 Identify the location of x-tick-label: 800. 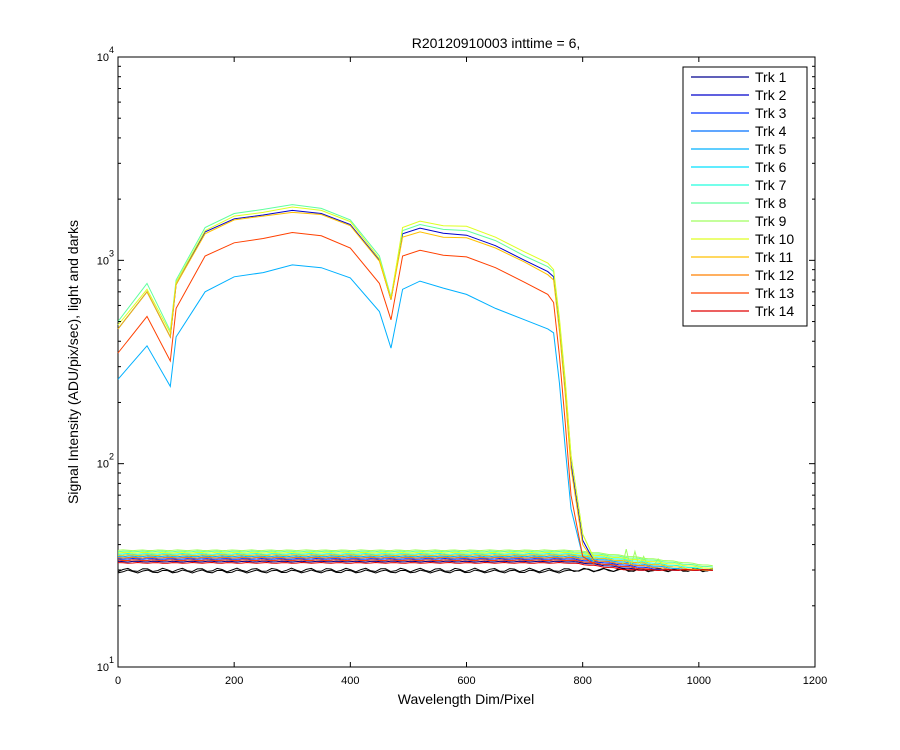
(582, 681).